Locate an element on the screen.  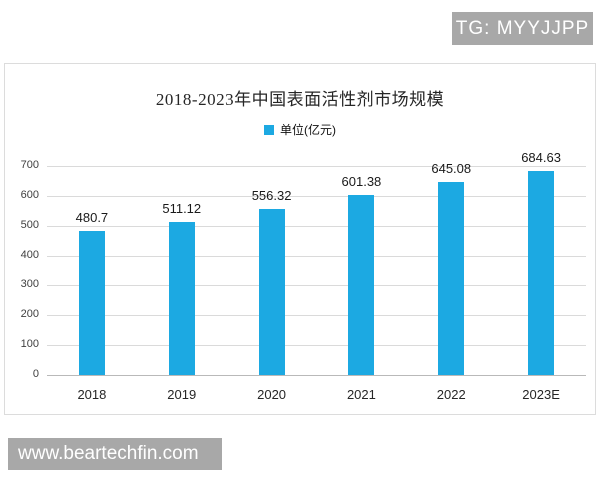
bar-2022 is located at coordinates (451, 278).